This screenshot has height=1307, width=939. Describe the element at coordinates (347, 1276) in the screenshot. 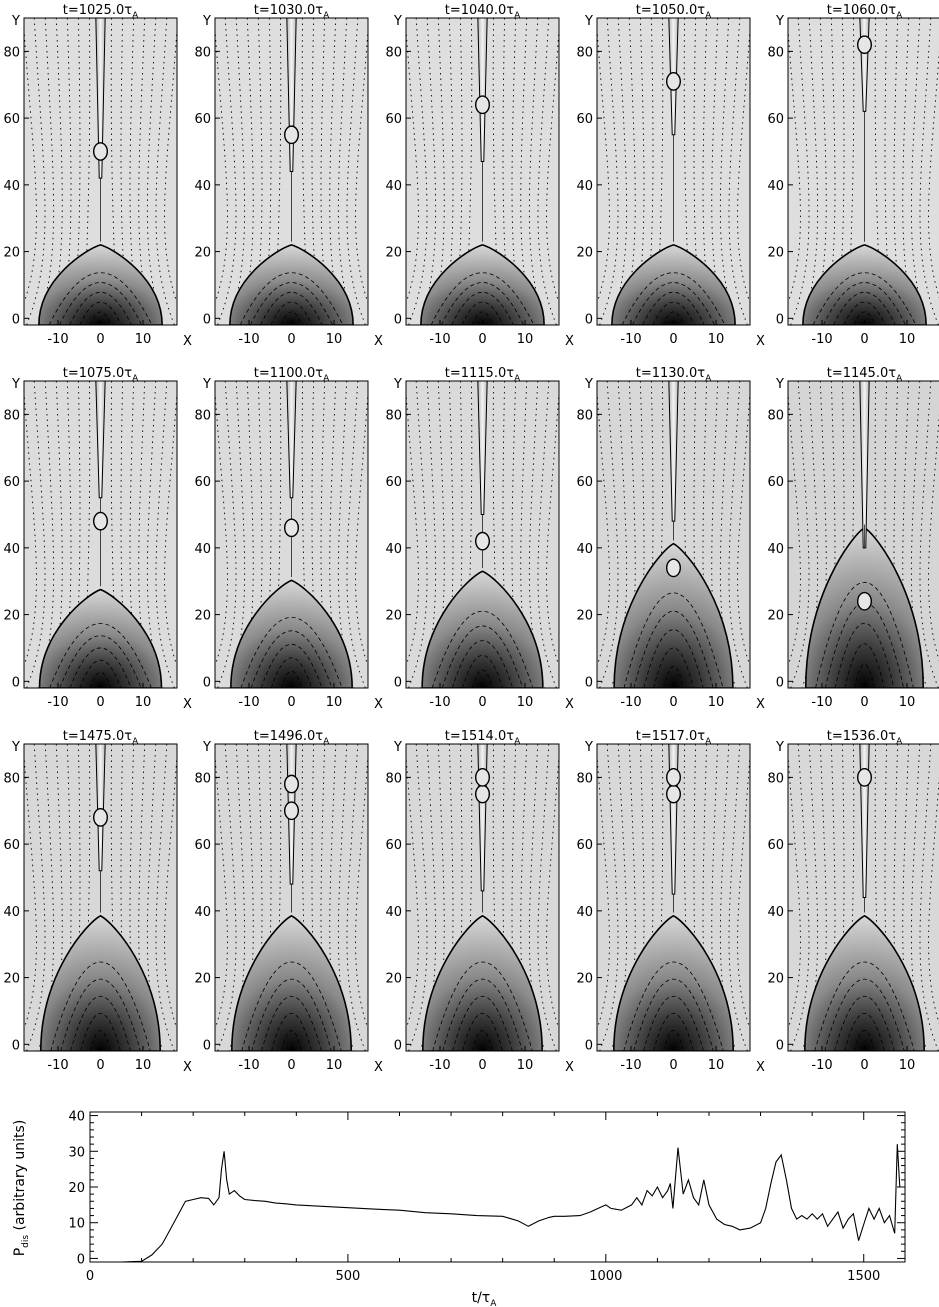

I see `chart-x-tick-label: 500` at that location.